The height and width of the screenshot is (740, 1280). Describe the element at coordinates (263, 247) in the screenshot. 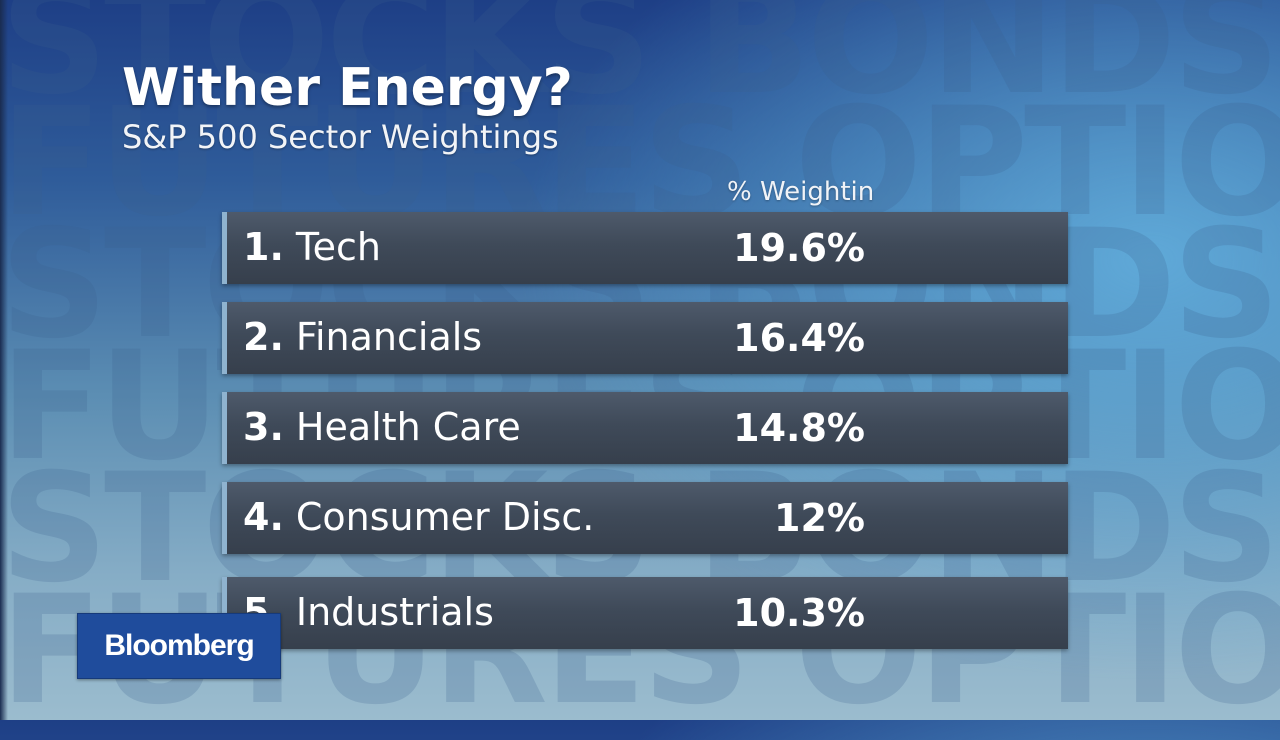

I see `sector-rank: 1.` at that location.